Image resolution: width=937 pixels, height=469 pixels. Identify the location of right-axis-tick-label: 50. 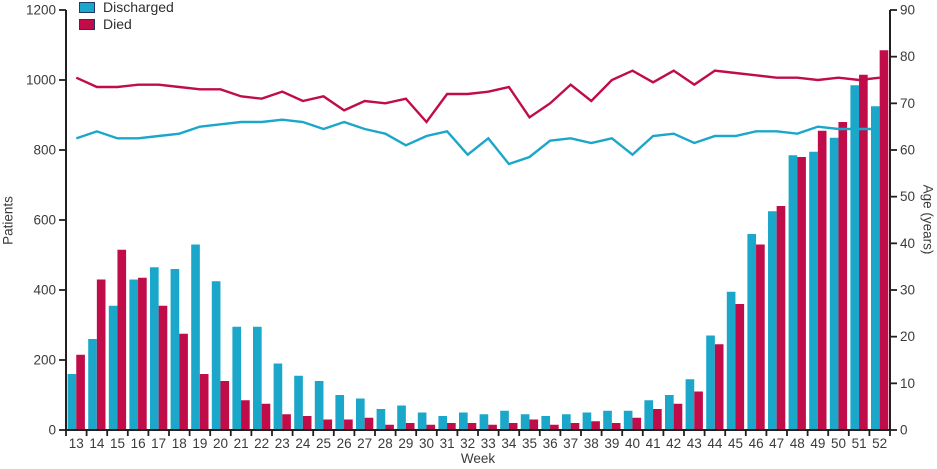
(907, 196).